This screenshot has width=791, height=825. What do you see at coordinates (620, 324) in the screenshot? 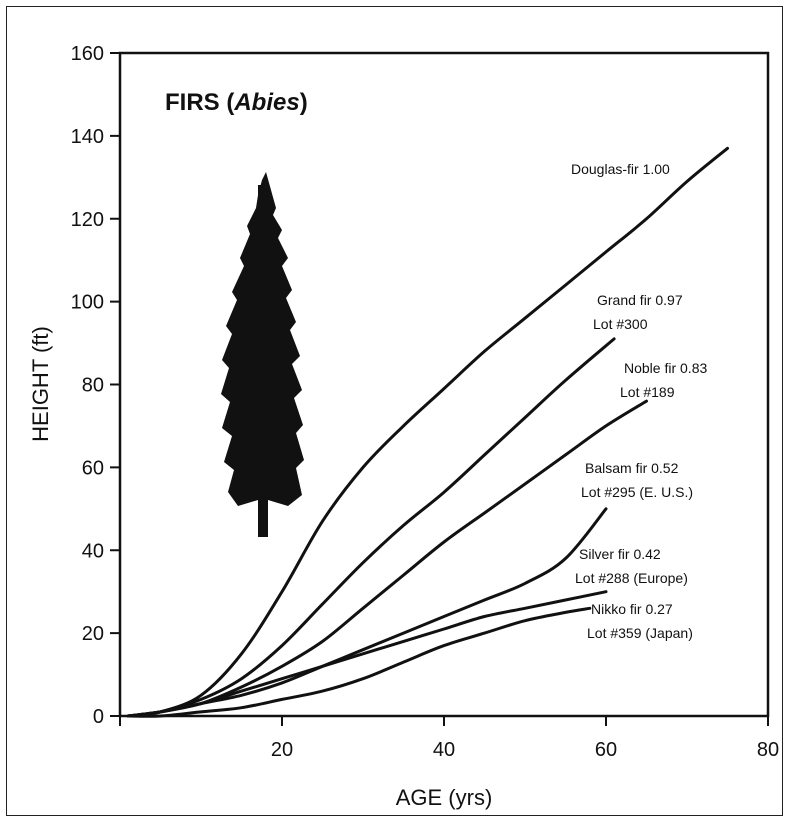
I see `series-sublabel: Lot #300` at bounding box center [620, 324].